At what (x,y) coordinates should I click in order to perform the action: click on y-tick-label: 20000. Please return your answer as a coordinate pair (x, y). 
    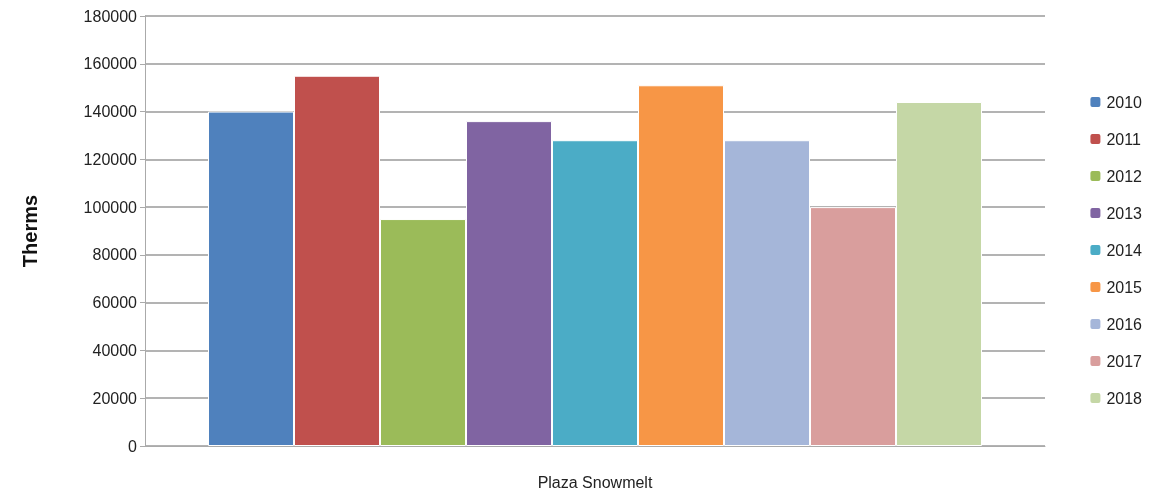
    Looking at the image, I should click on (115, 398).